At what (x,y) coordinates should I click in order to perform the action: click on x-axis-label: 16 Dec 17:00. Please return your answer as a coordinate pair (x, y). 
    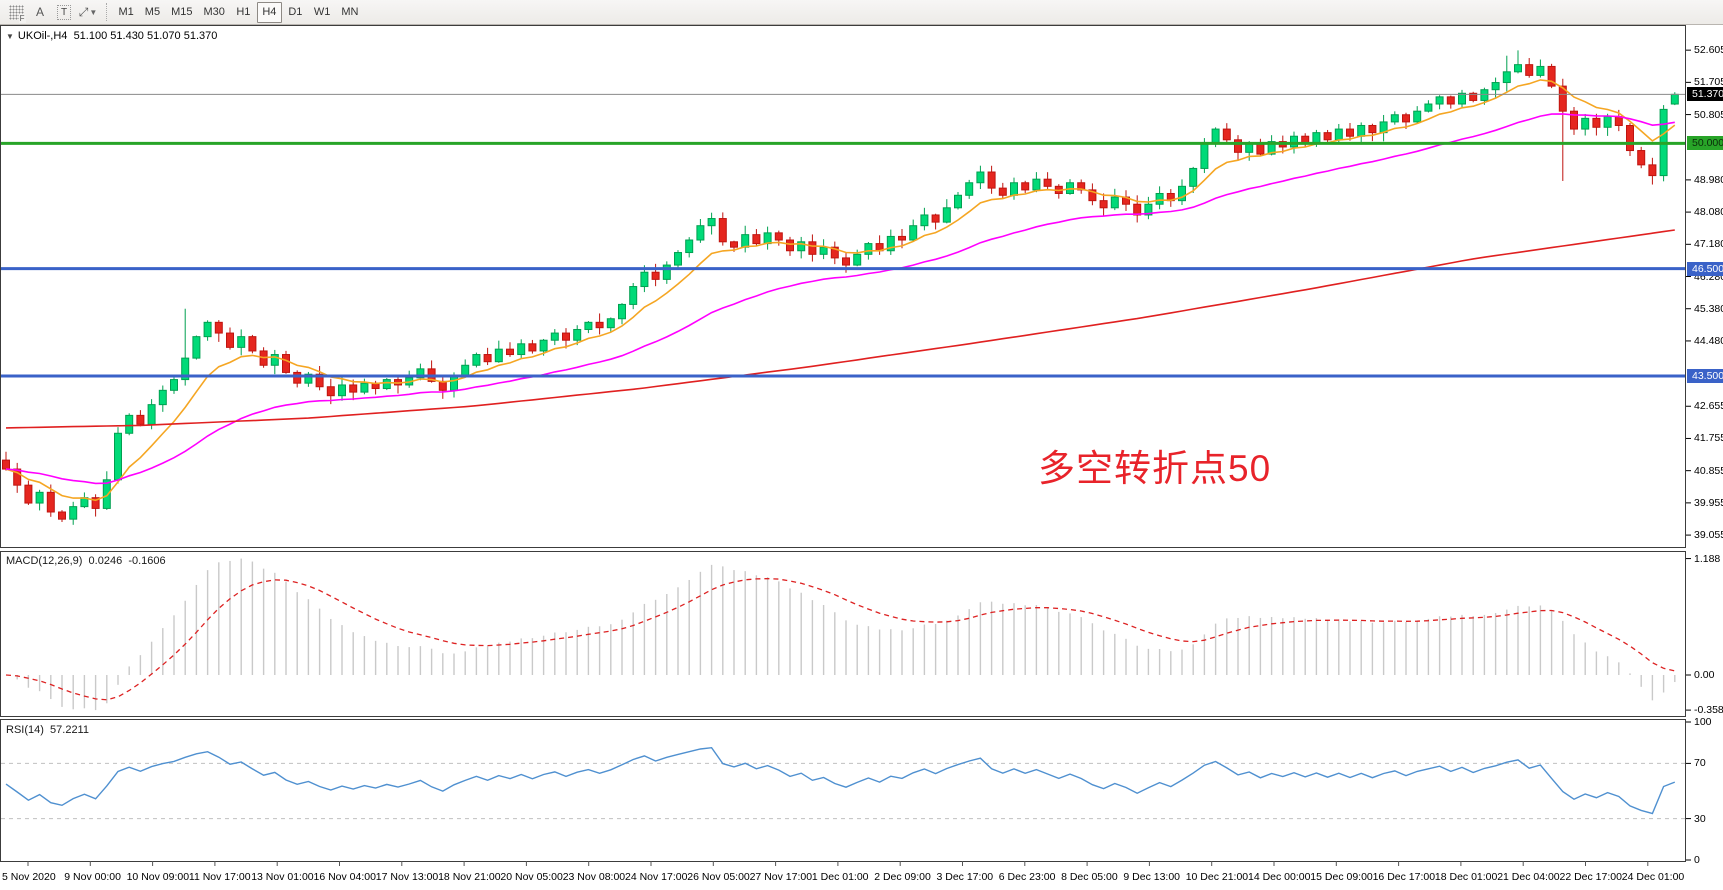
    Looking at the image, I should click on (1404, 877).